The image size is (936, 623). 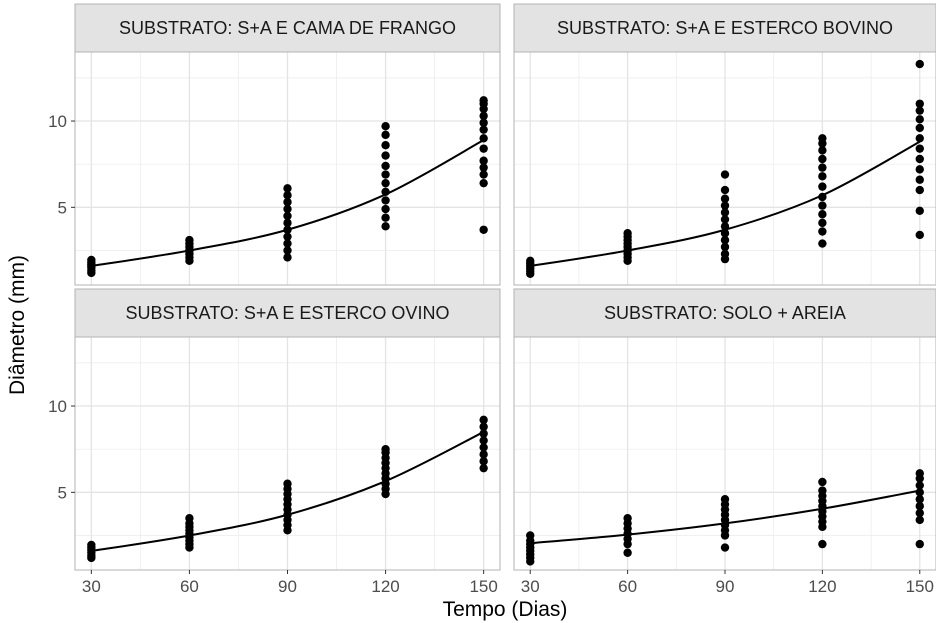 I want to click on y-axis-title: Diâmetro (mm), so click(x=17, y=325).